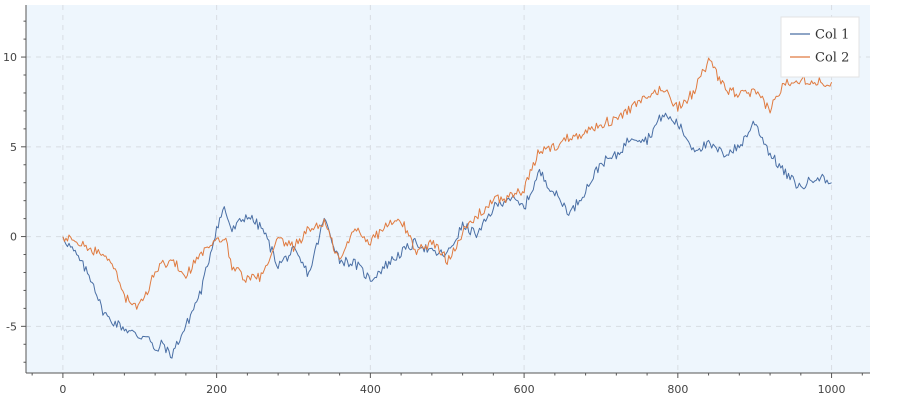  Describe the element at coordinates (11, 326) in the screenshot. I see `y-tick-label: -5` at that location.